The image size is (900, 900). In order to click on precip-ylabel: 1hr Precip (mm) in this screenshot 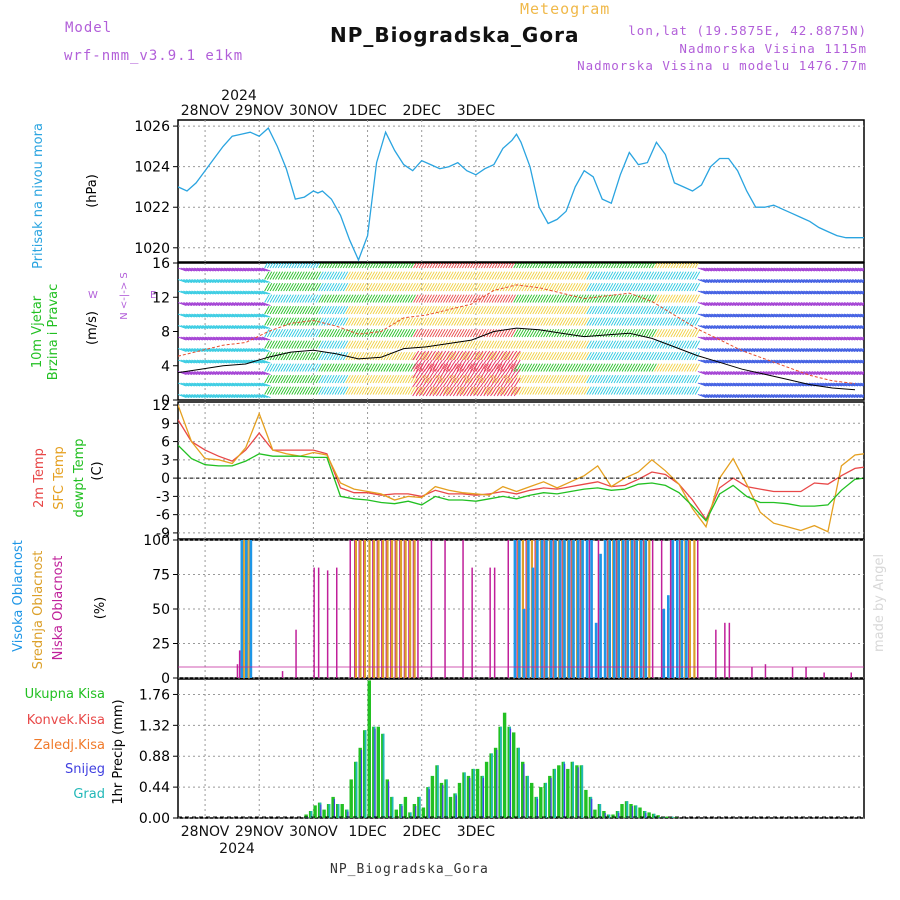, I will do `click(118, 751)`.